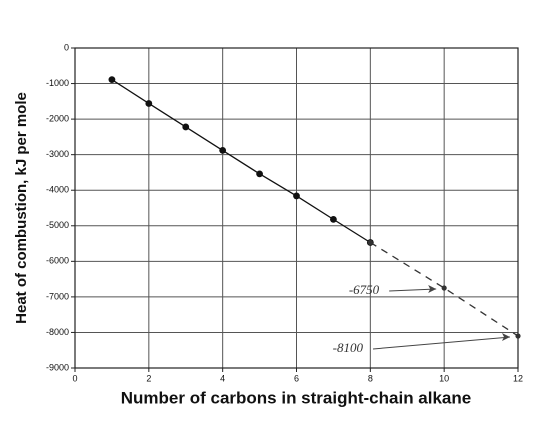 This screenshot has width=555, height=441. I want to click on x-tick-label: 4, so click(222, 378).